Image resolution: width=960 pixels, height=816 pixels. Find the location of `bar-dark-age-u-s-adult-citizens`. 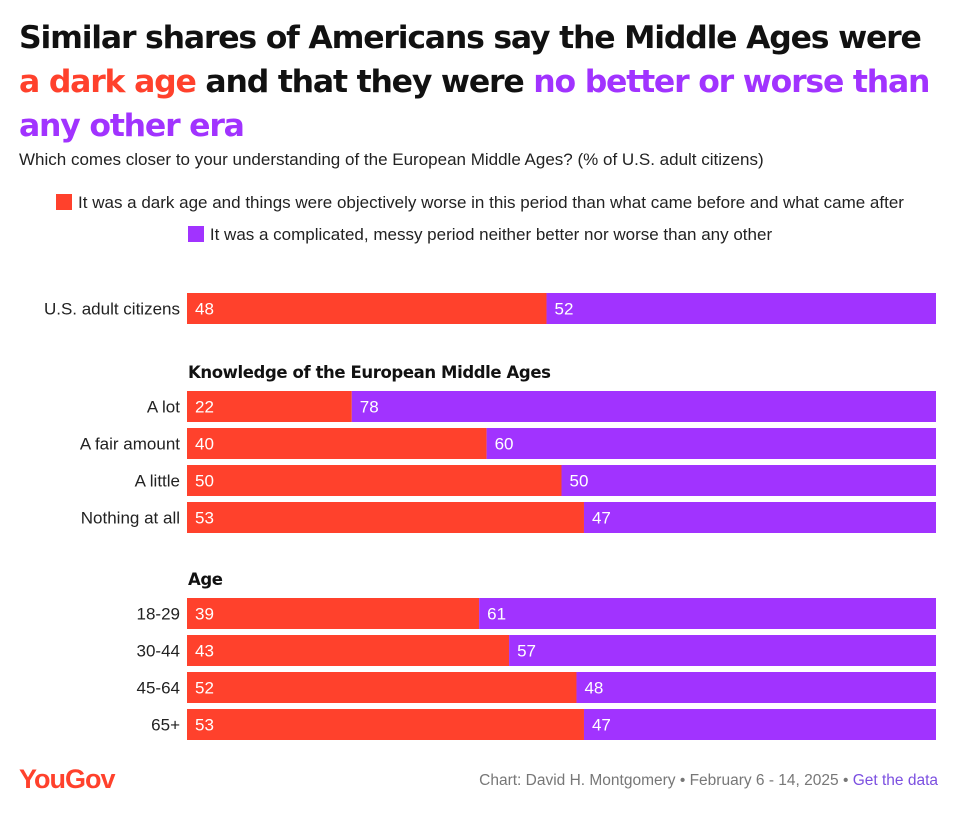

bar-dark-age-u-s-adult-citizens is located at coordinates (367, 308).